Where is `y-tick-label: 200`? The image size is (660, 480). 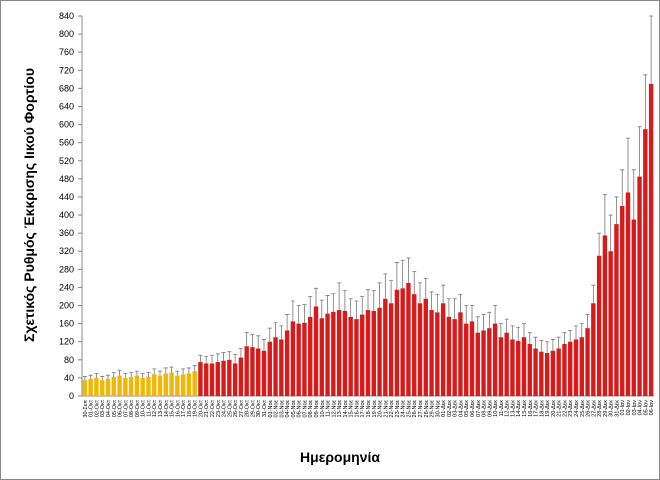
y-tick-label: 200 is located at coordinates (66, 306).